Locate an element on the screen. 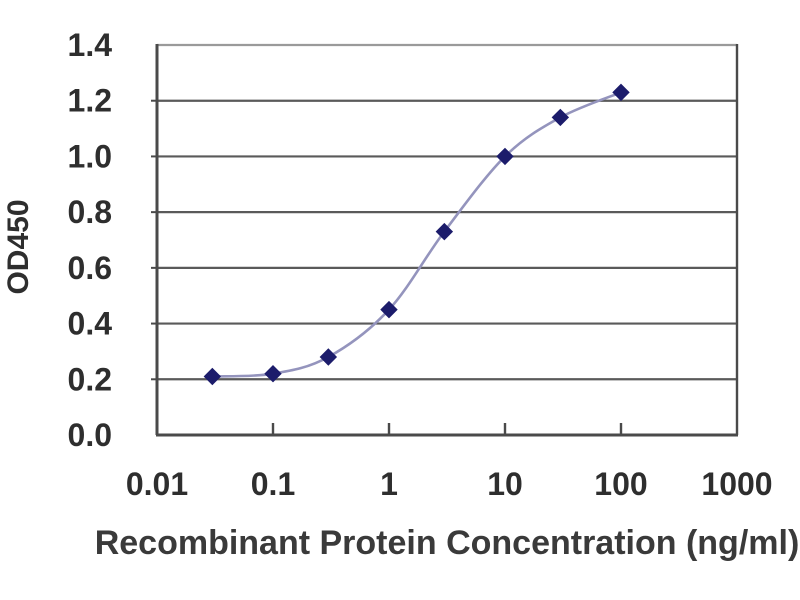  y-tick-label: 1.2 is located at coordinates (90, 101).